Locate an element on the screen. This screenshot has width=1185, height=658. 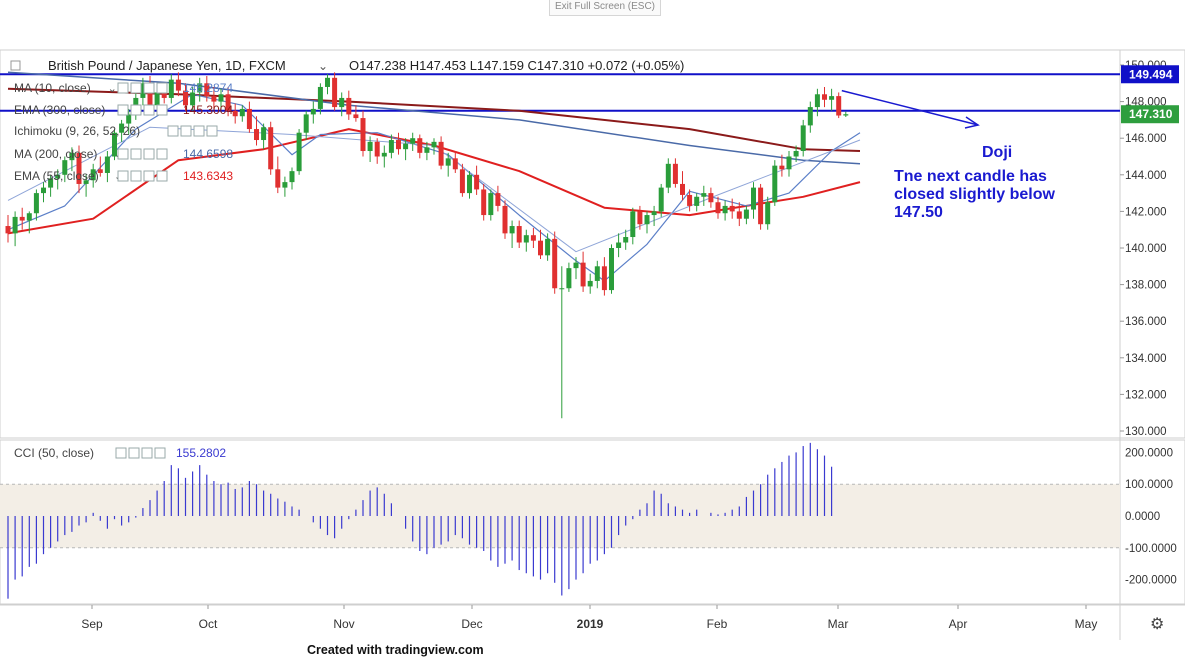
annotation-text: Tne next candle has is located at coordinates (970, 176).